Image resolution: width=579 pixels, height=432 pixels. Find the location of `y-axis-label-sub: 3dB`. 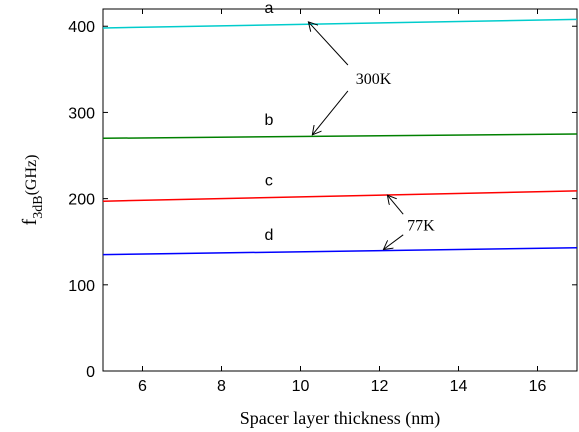

y-axis-label-sub: 3dB is located at coordinates (38, 206).